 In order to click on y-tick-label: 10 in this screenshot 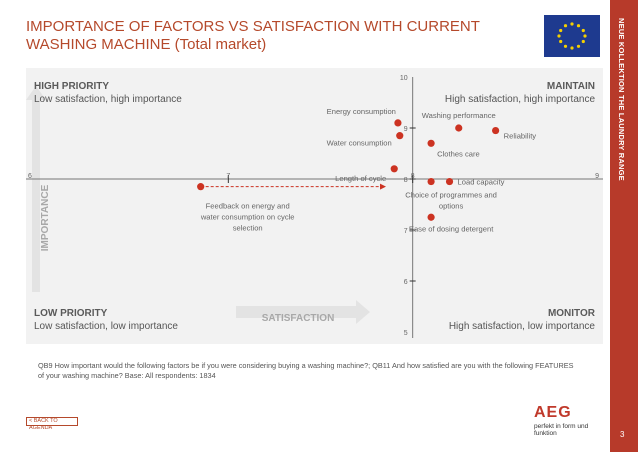, I will do `click(404, 78)`.